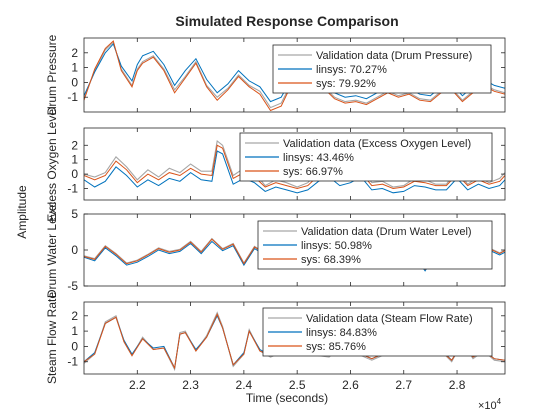 The image size is (560, 420). What do you see at coordinates (386, 232) in the screenshot?
I see `legend-entry: Validation data (Drum Water Level)` at bounding box center [386, 232].